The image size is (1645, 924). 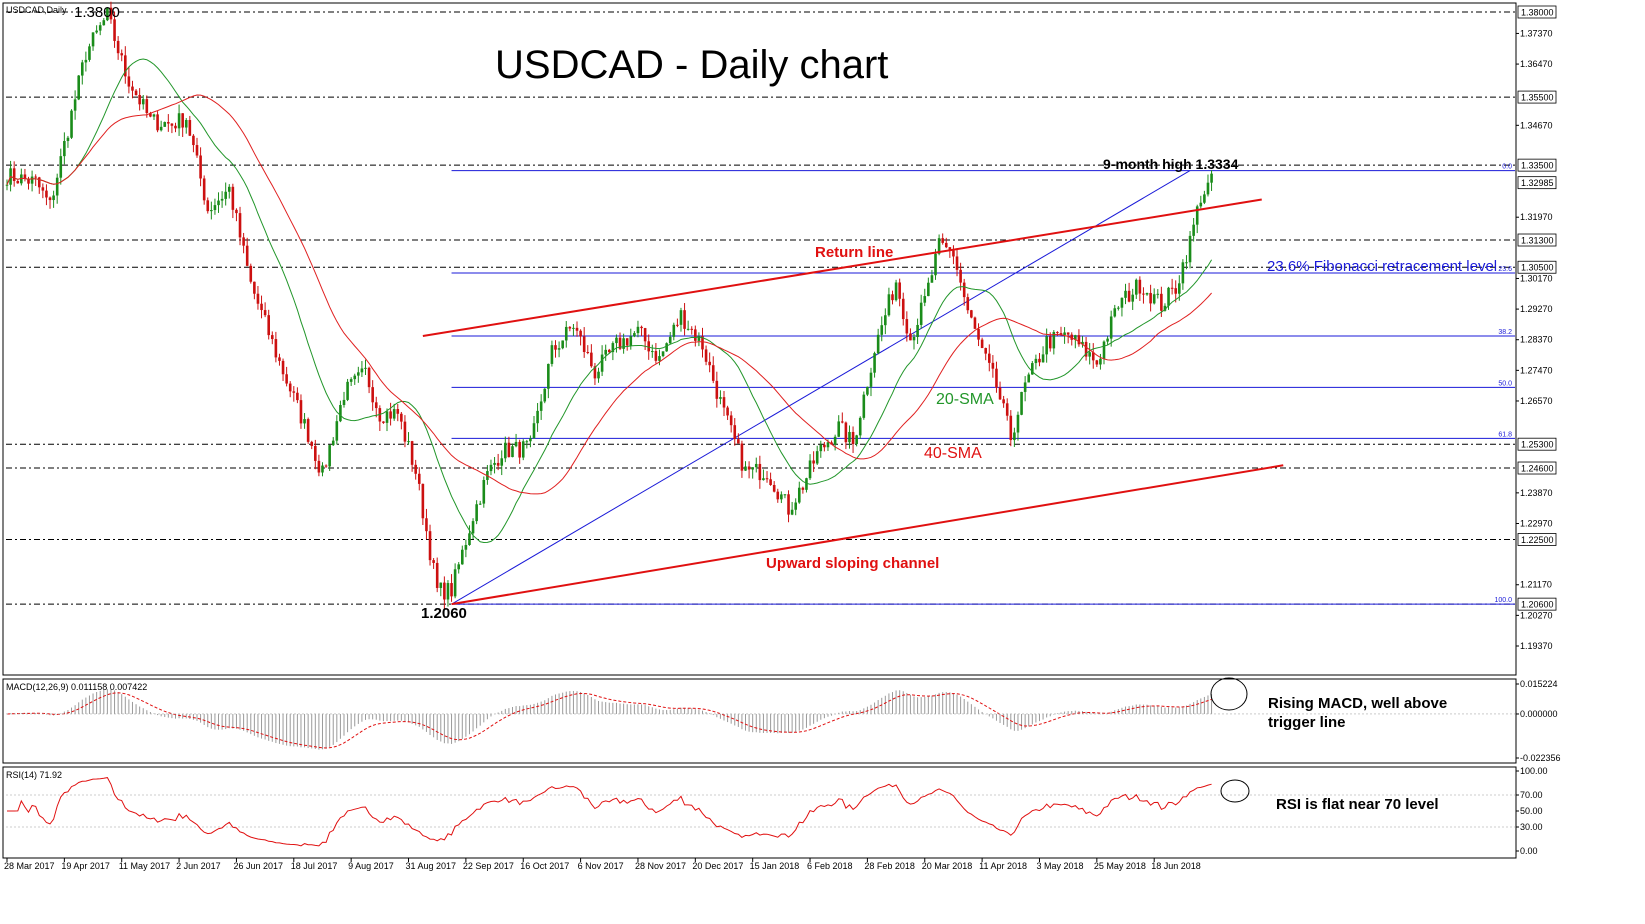 What do you see at coordinates (1536, 217) in the screenshot?
I see `price-tick-label: 1.31970` at bounding box center [1536, 217].